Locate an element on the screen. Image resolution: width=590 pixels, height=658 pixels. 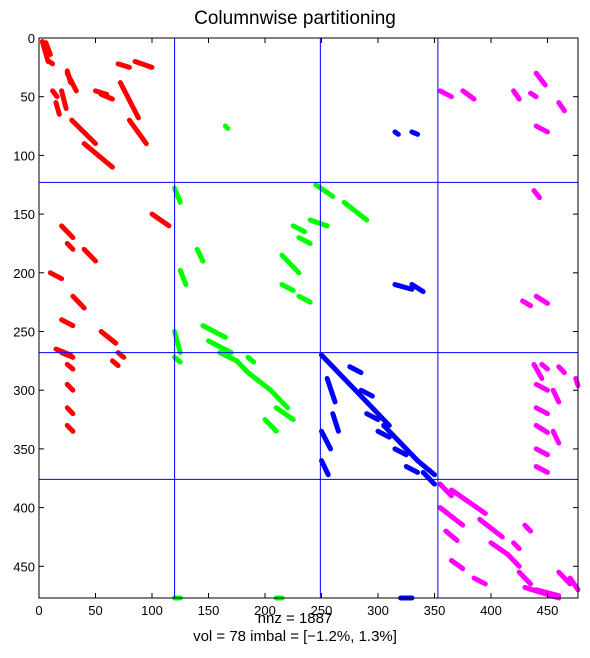
y-tick-label: 250 is located at coordinates (24, 332).